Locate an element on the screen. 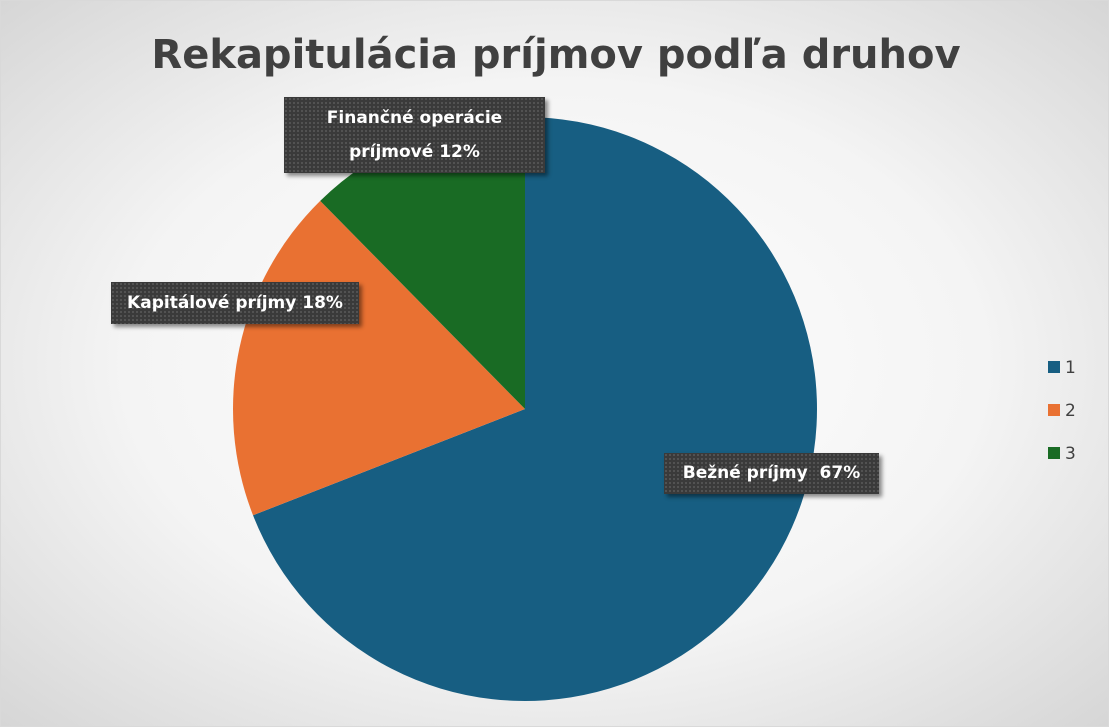 The image size is (1109, 727). legend-label: 1 is located at coordinates (1070, 368).